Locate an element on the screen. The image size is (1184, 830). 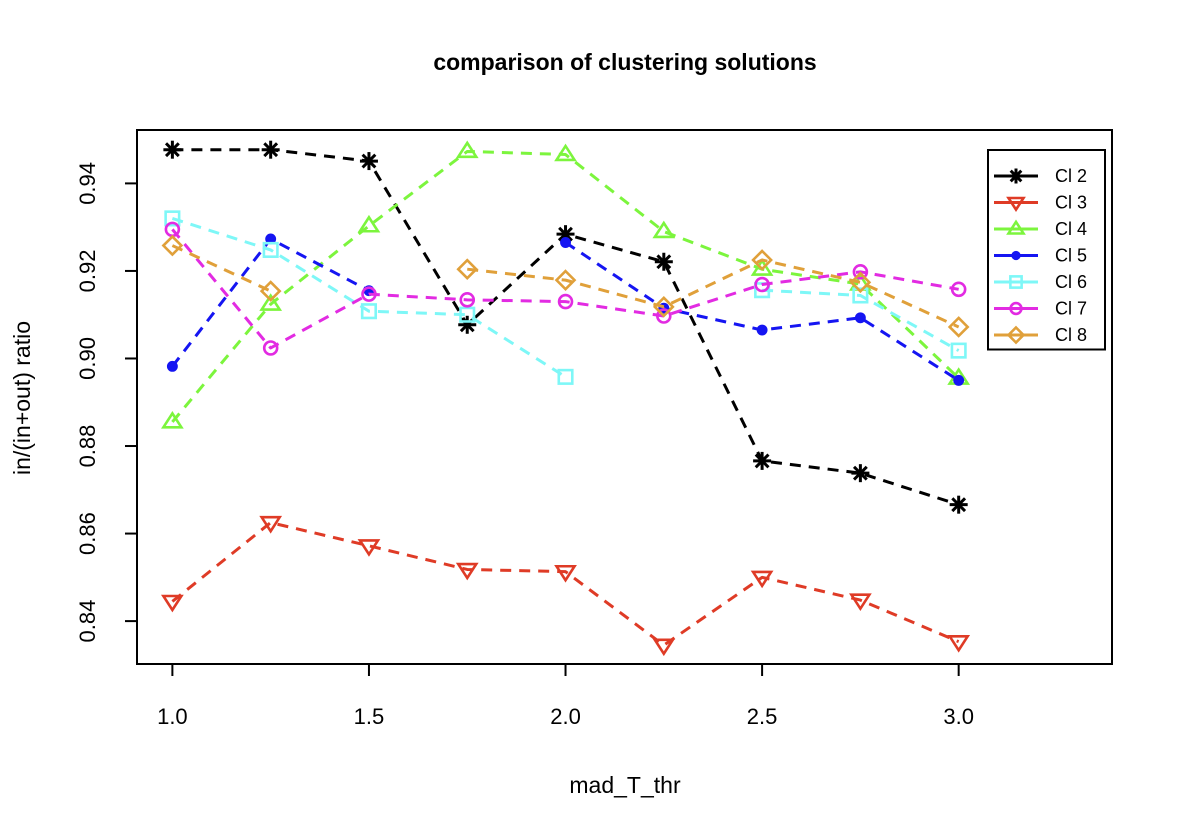
legend-label: Cl 2 is located at coordinates (1071, 176).